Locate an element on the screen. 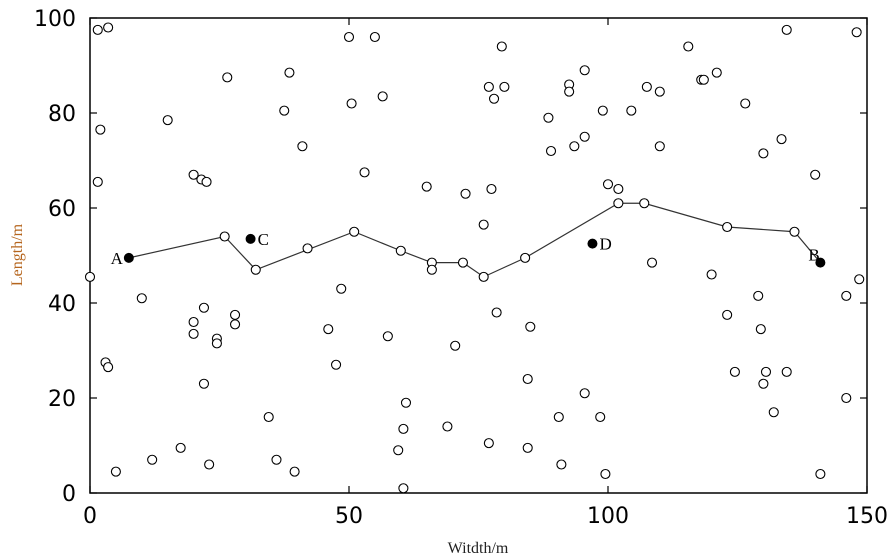  x-tick-label: 0 is located at coordinates (90, 516).